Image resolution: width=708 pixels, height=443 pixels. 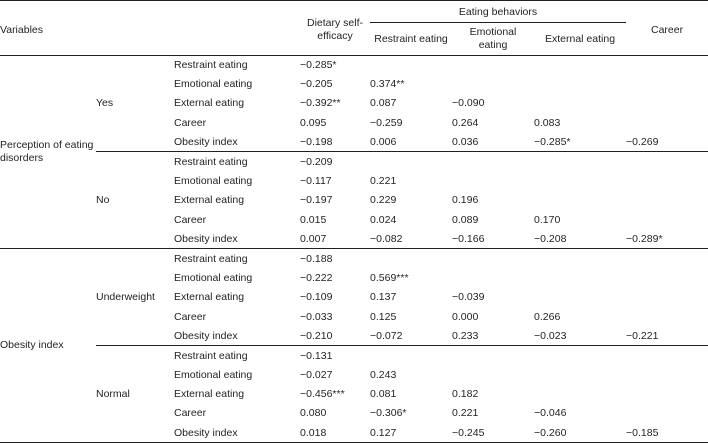 I want to click on cell-dietary-self-efficacy: −0.131, so click(x=316, y=355).